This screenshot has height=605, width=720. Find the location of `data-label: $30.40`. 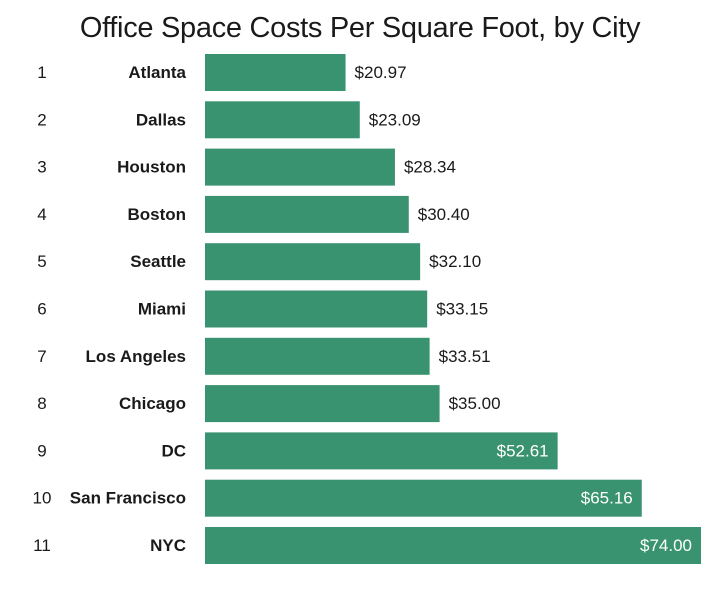

data-label: $30.40 is located at coordinates (444, 214).